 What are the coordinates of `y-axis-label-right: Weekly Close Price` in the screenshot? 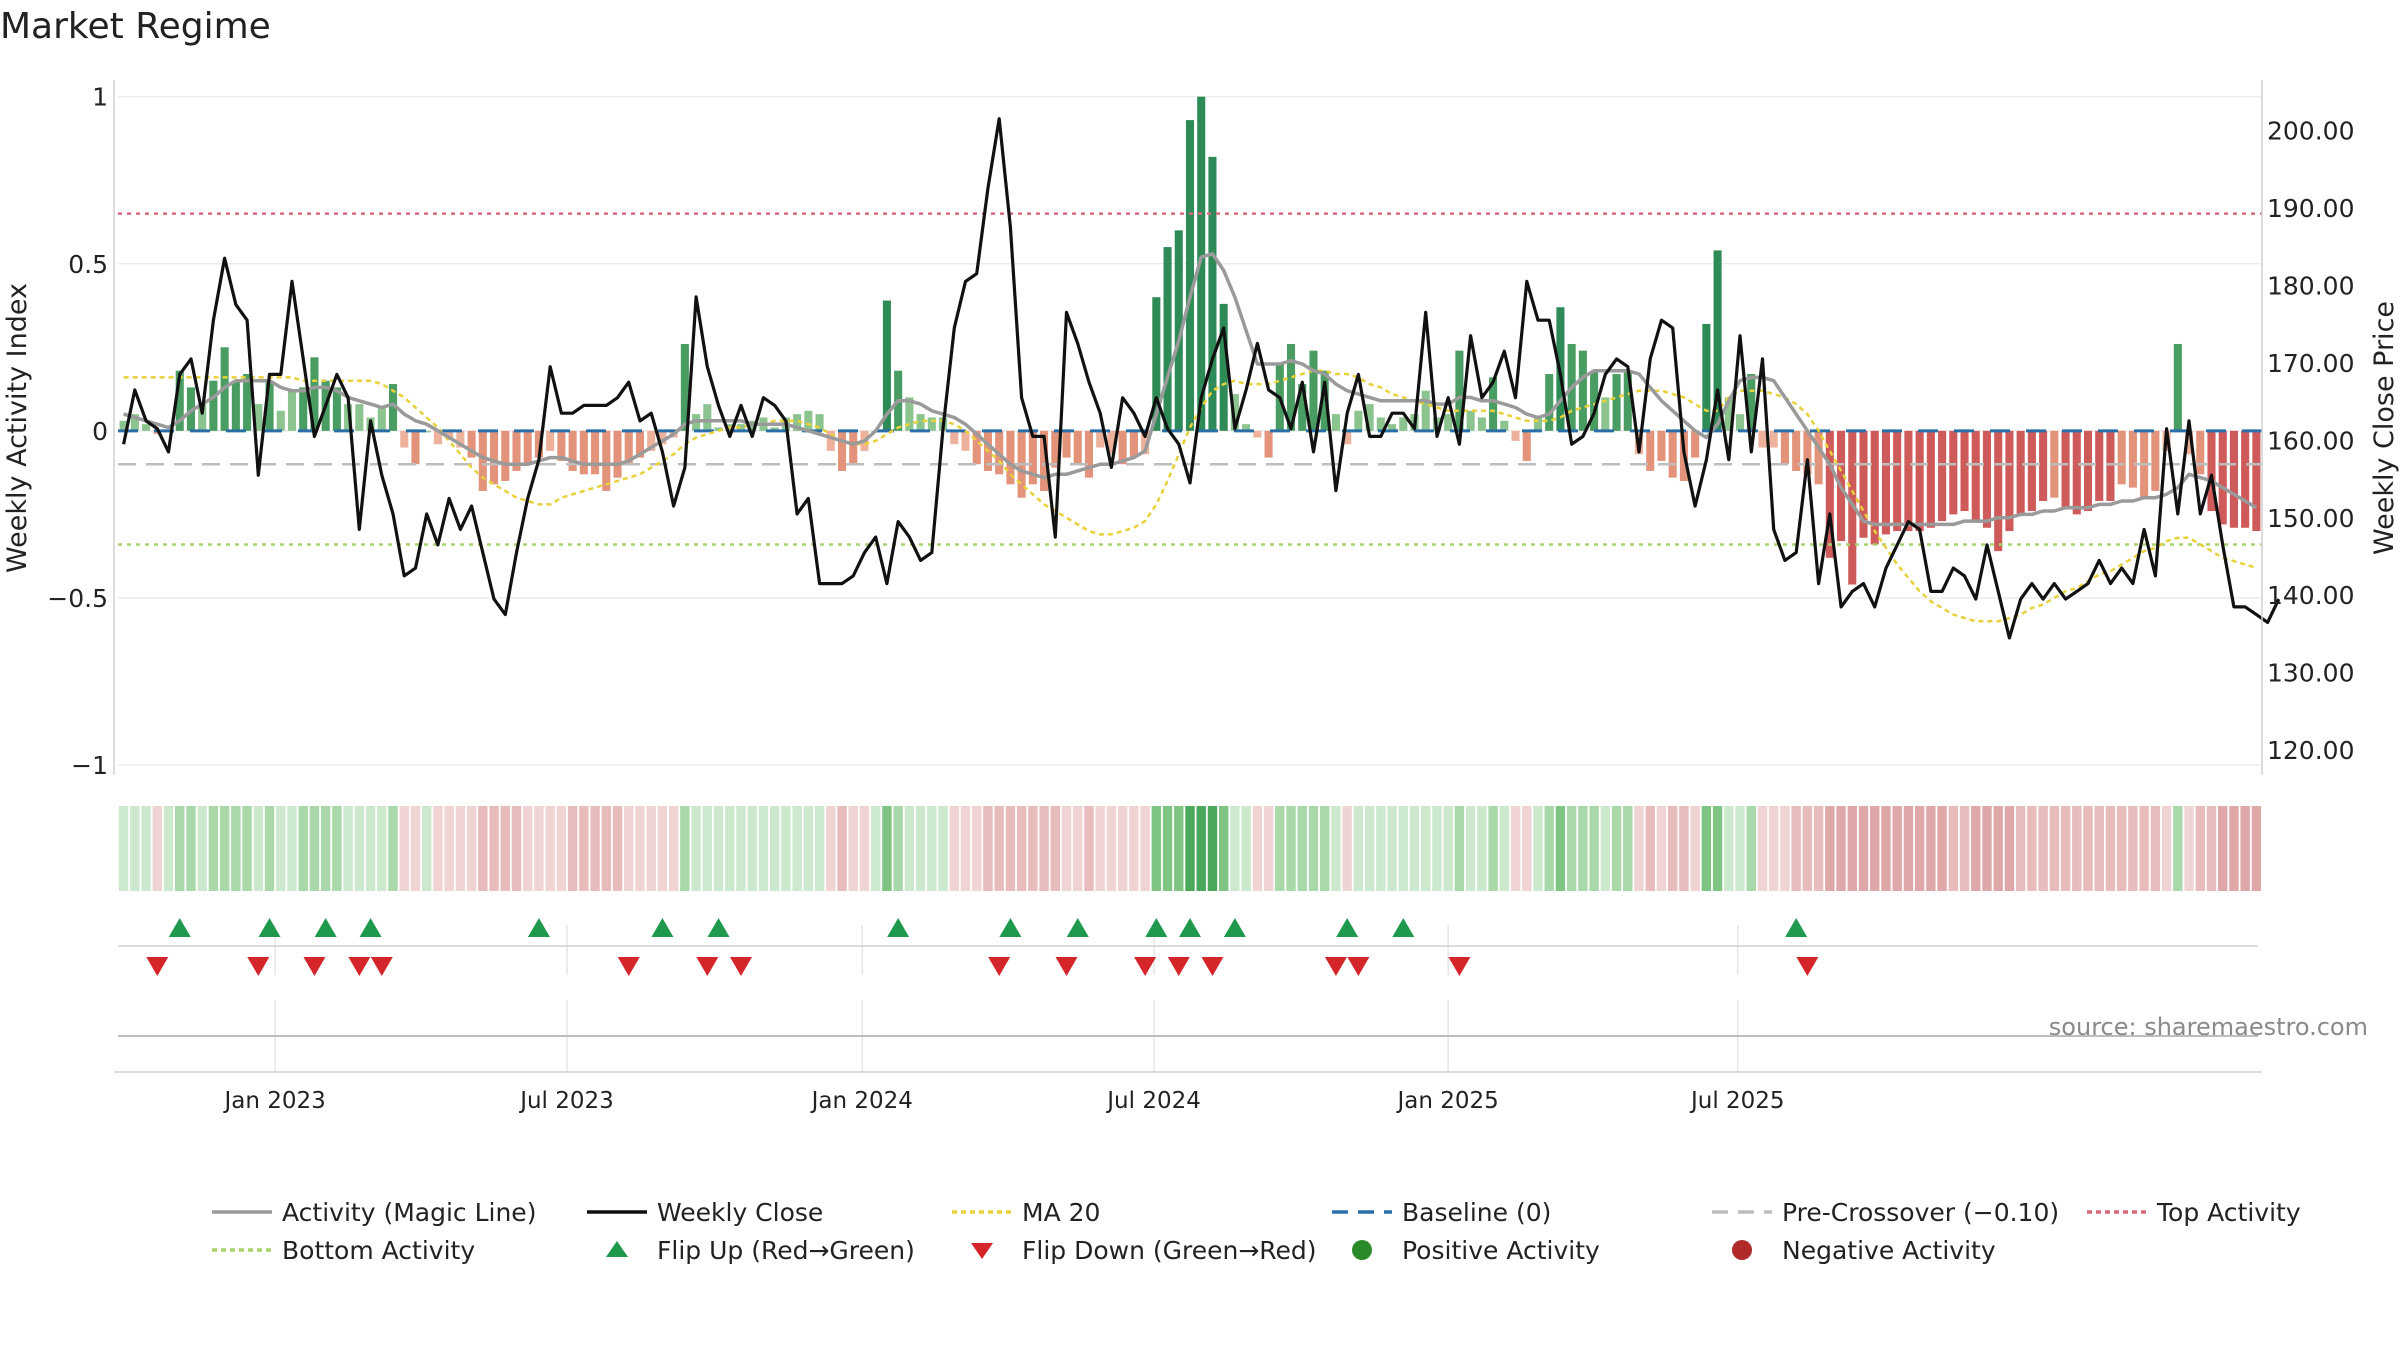 It's located at (2384, 428).